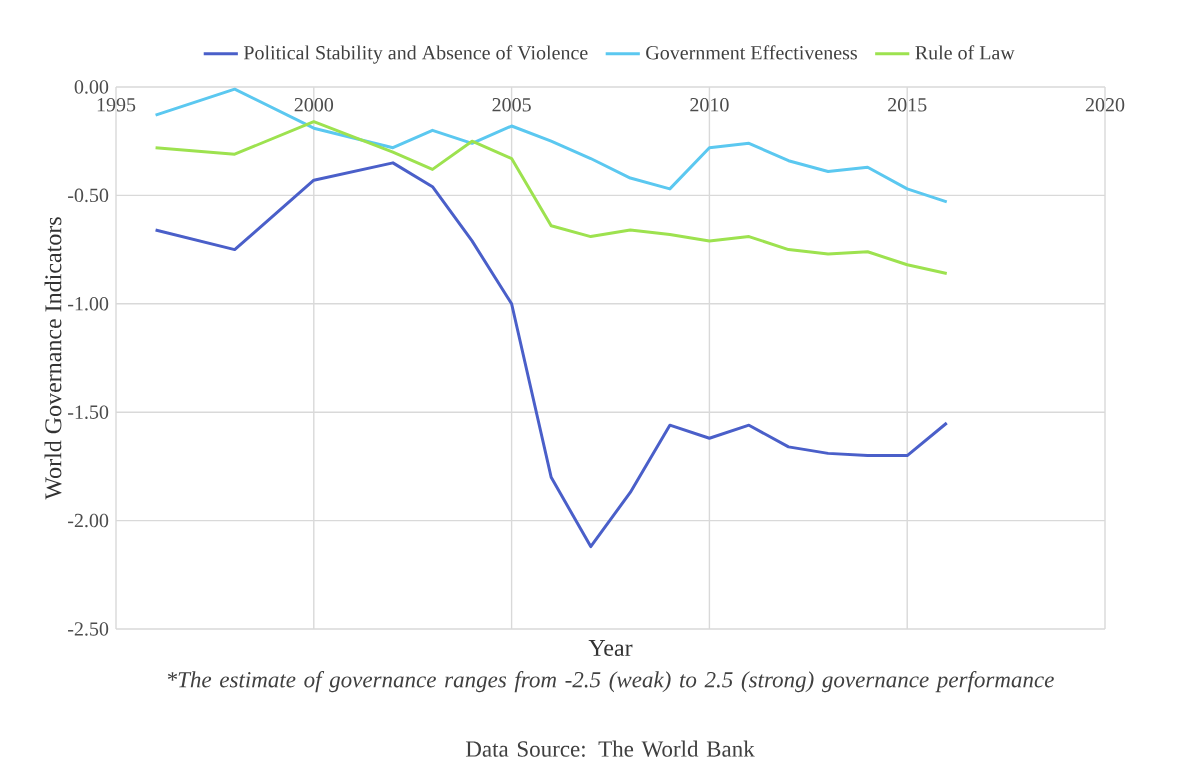  Describe the element at coordinates (415, 54) in the screenshot. I see `legend-label: Political Stability and Absence of Violence` at that location.